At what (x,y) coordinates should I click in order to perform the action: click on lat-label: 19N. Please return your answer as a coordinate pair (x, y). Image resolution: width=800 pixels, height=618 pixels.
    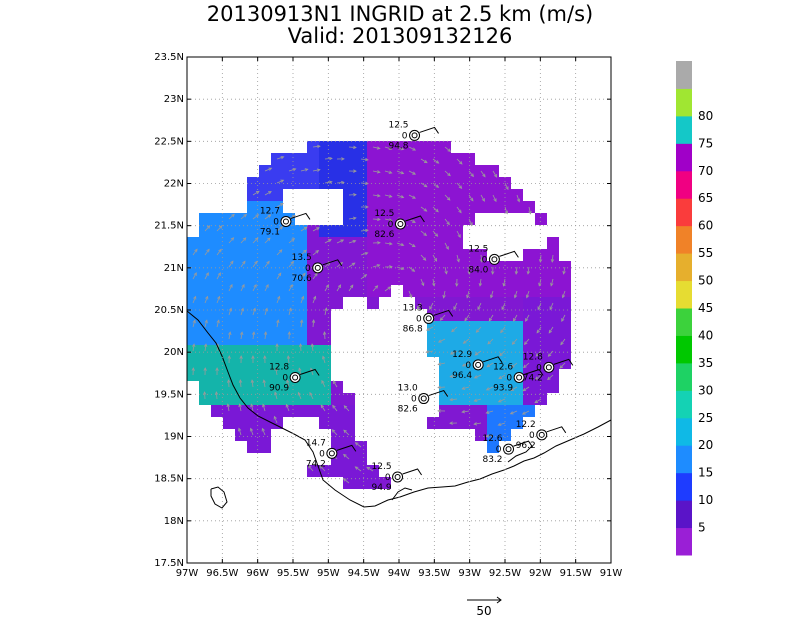
    Looking at the image, I should click on (174, 437).